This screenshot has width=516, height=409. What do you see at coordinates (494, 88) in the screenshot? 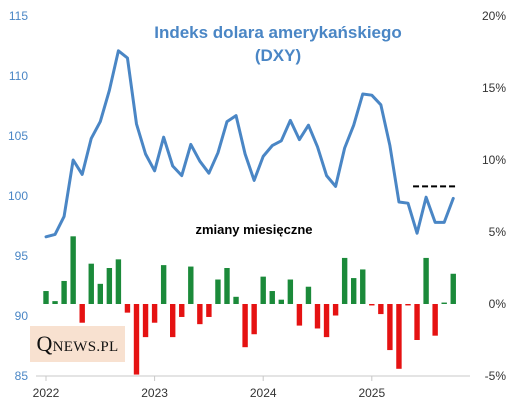
I see `y-right-tick-label: 15%` at bounding box center [494, 88].